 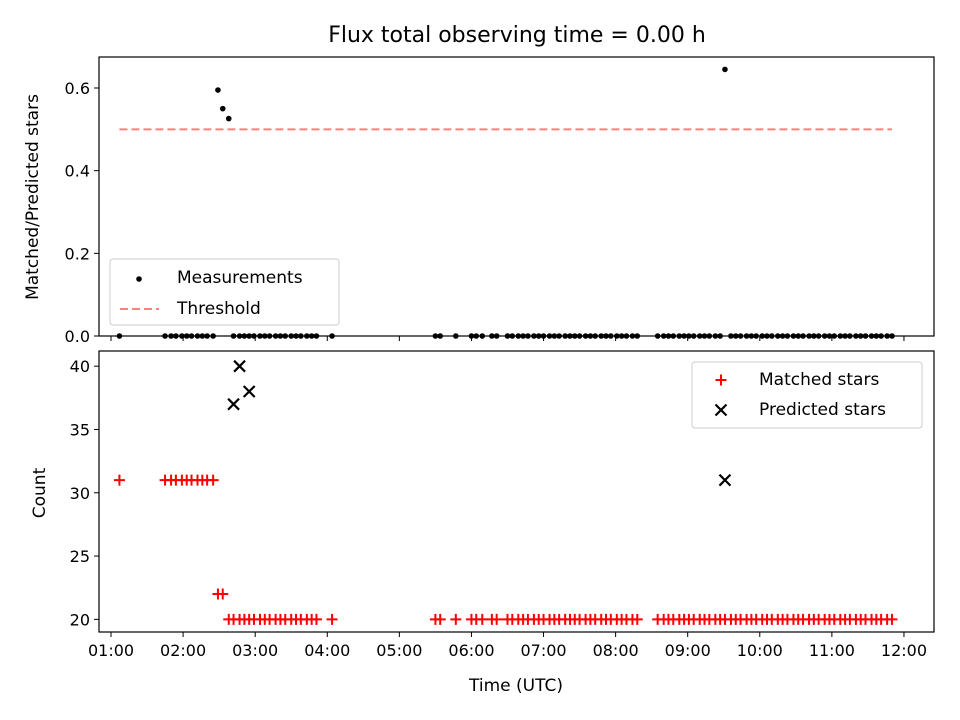 What do you see at coordinates (80, 429) in the screenshot?
I see `bottom-y-tick-label: 35` at bounding box center [80, 429].